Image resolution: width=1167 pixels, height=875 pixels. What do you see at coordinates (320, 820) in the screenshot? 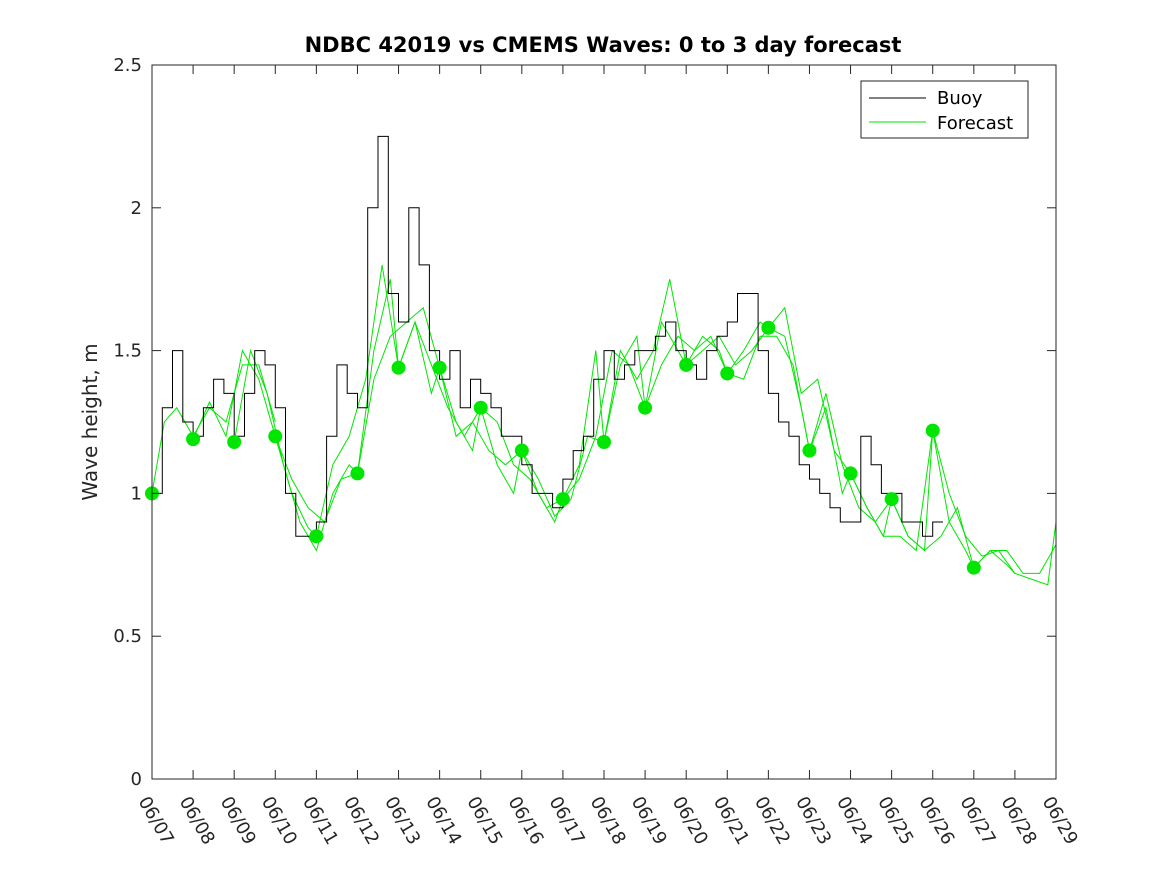
I see `x-tick-label: 06/11` at bounding box center [320, 820].